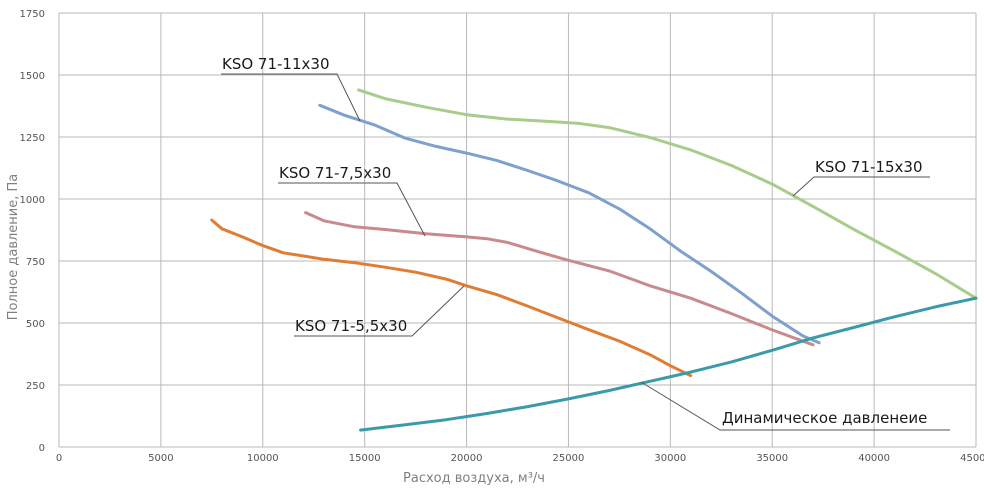 The width and height of the screenshot is (984, 489). Describe the element at coordinates (335, 173) in the screenshot. I see `label-kso-71-7-5x30: KSO 71-7,5x30` at that location.